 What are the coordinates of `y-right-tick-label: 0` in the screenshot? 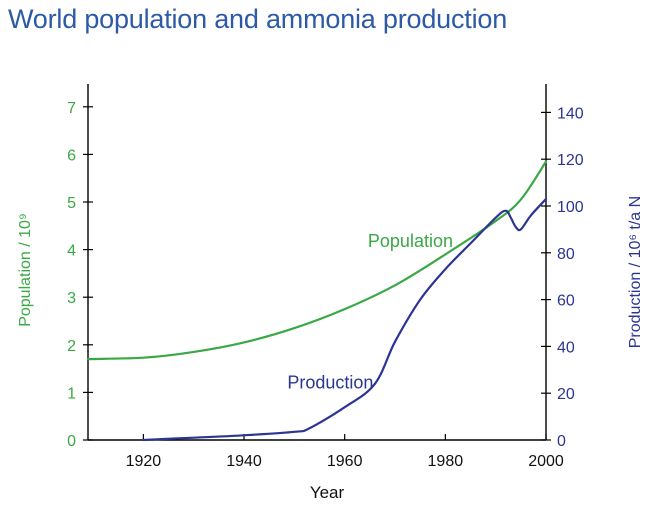 It's located at (561, 441).